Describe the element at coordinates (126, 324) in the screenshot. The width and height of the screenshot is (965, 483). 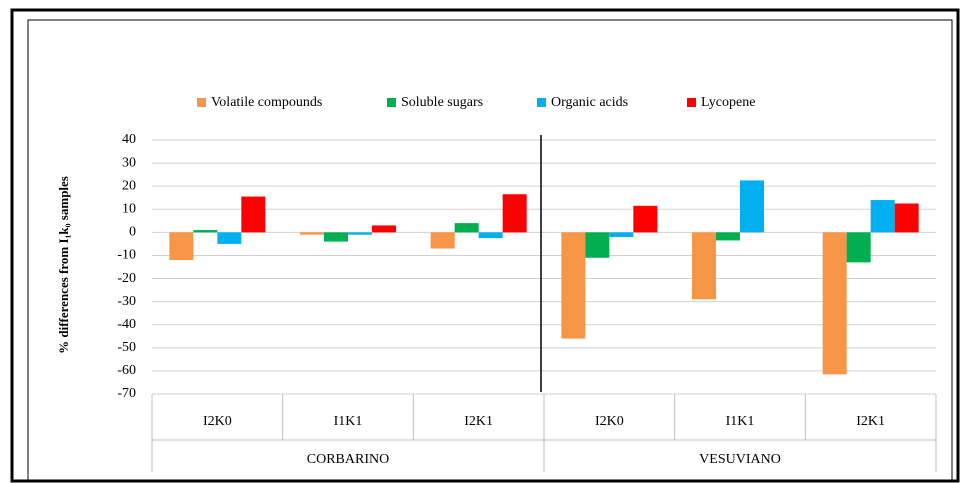
I see `y-tick-label: -40` at that location.